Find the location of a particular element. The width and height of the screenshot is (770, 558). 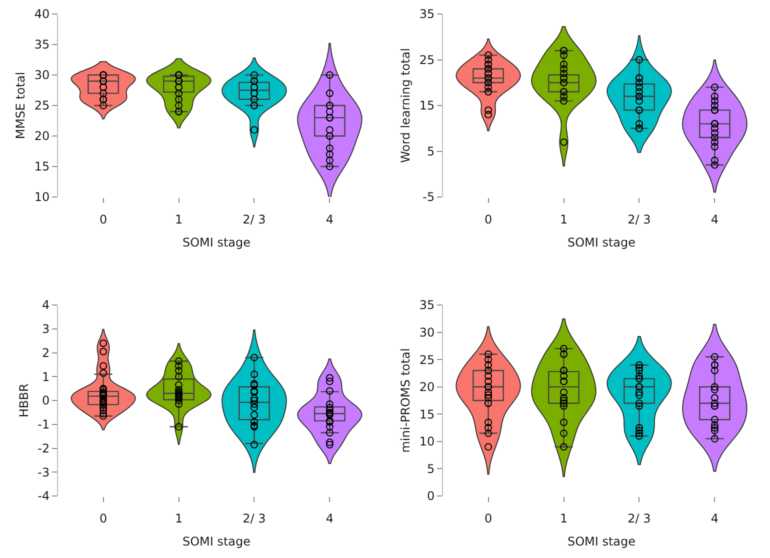

y-tick-label: 1 is located at coordinates (46, 377).